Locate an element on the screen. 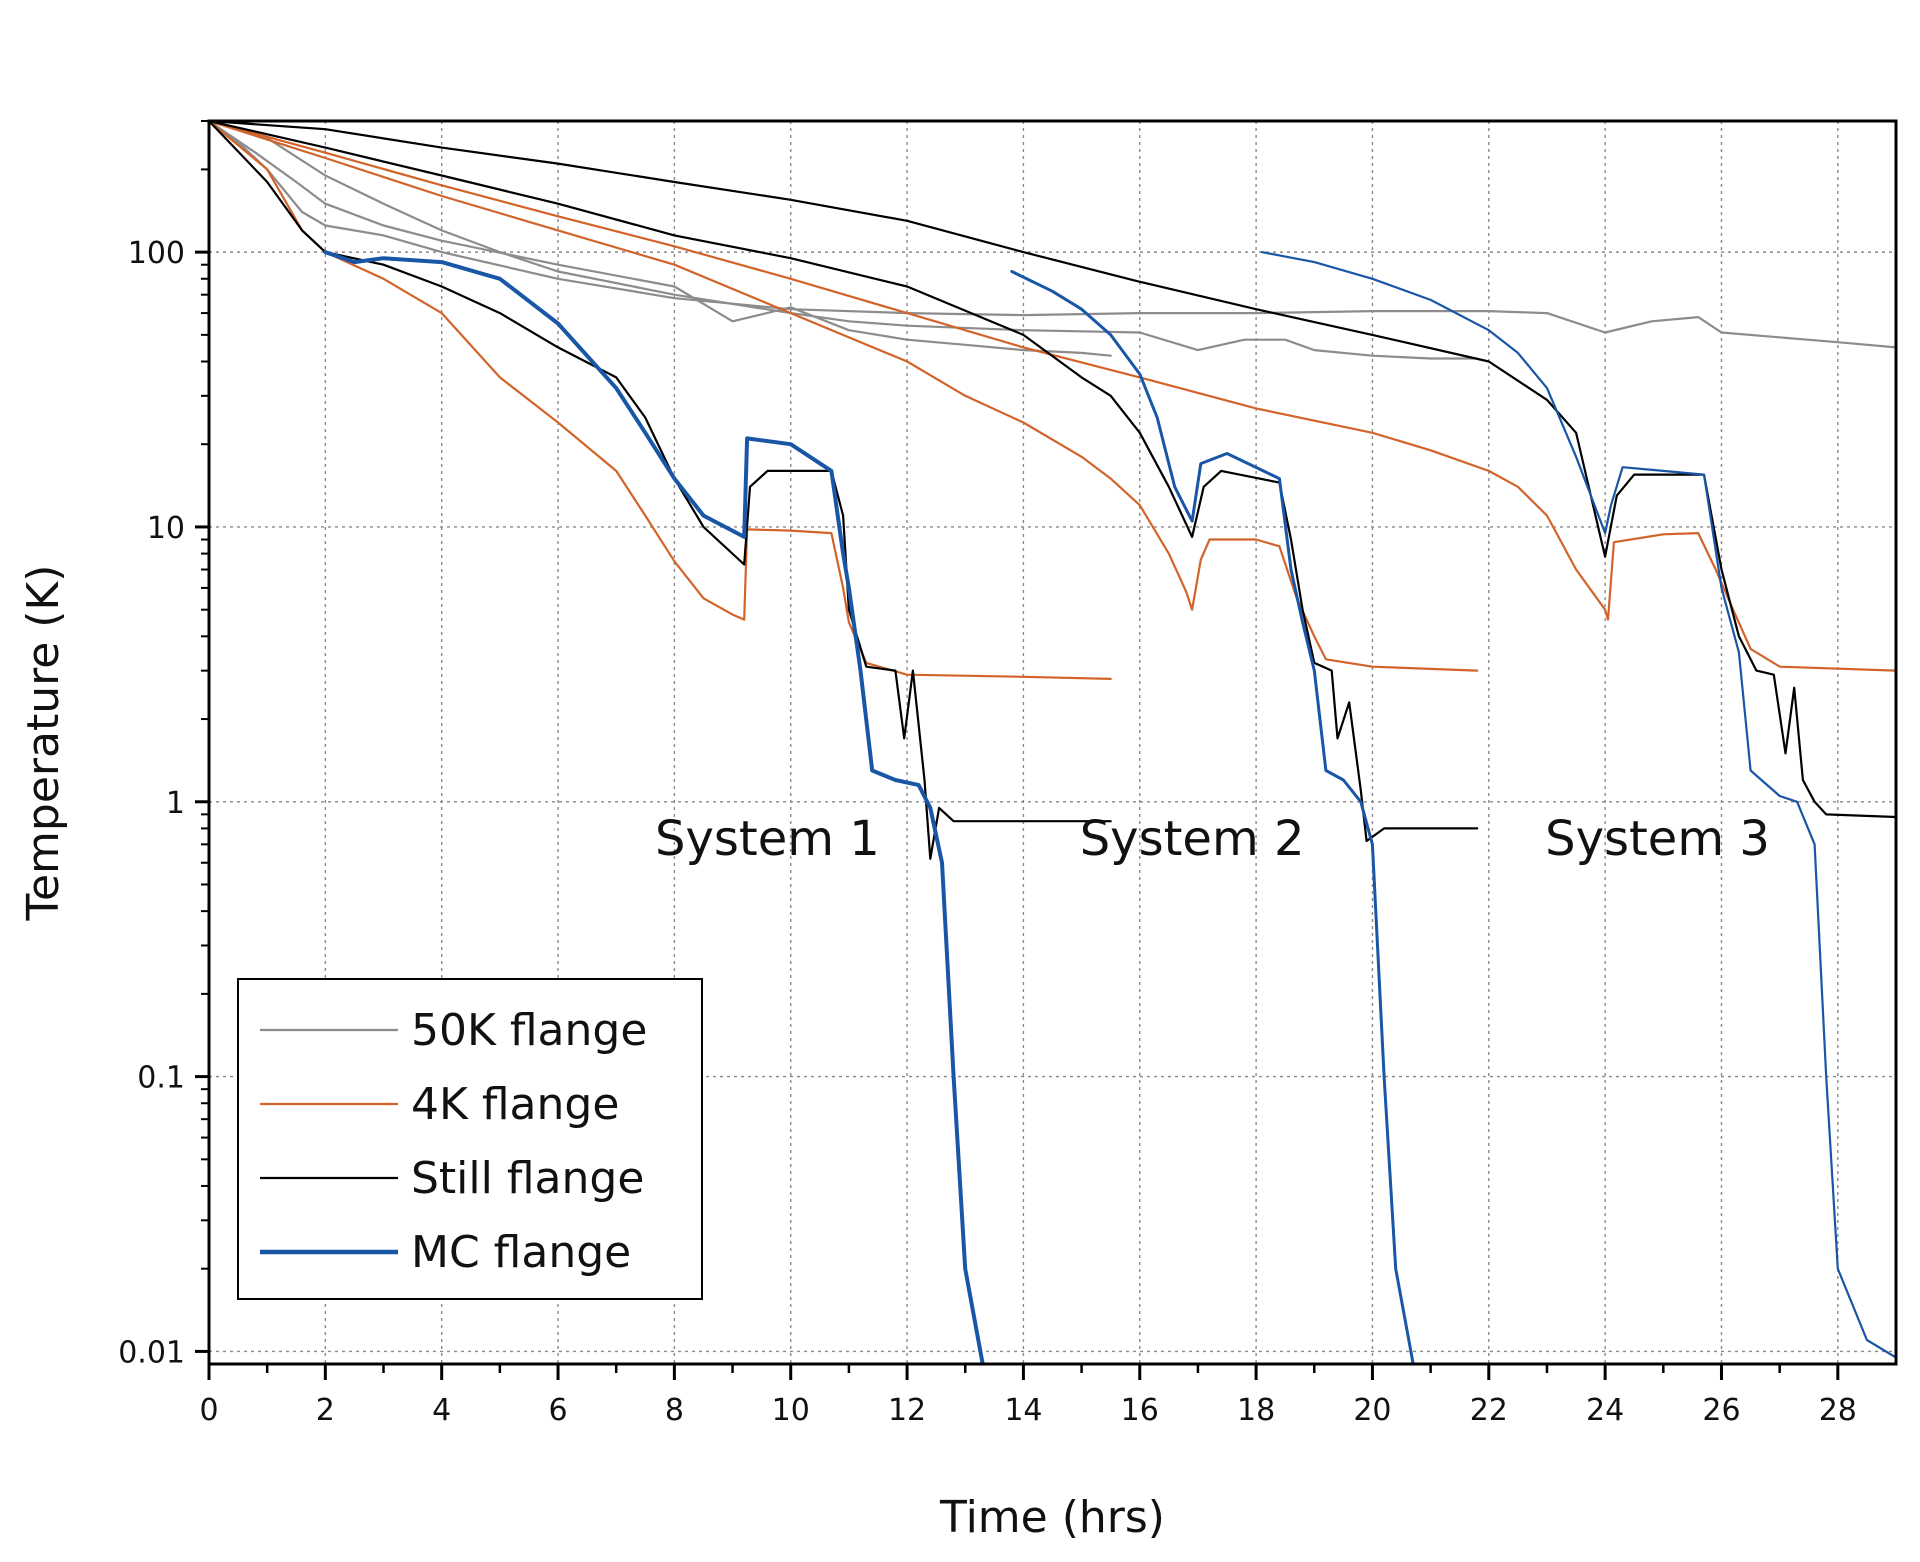 The height and width of the screenshot is (1562, 1920). x-axis: 0 2 4 6 8 10 12 14 16 18 20 22 24 26 28 is located at coordinates (1028, 1396).